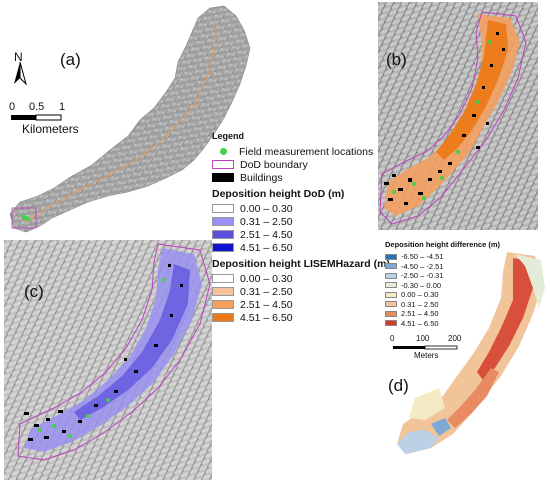  What do you see at coordinates (274, 164) in the screenshot?
I see `legend-label-dod-boundary: DoD boundary` at bounding box center [274, 164].